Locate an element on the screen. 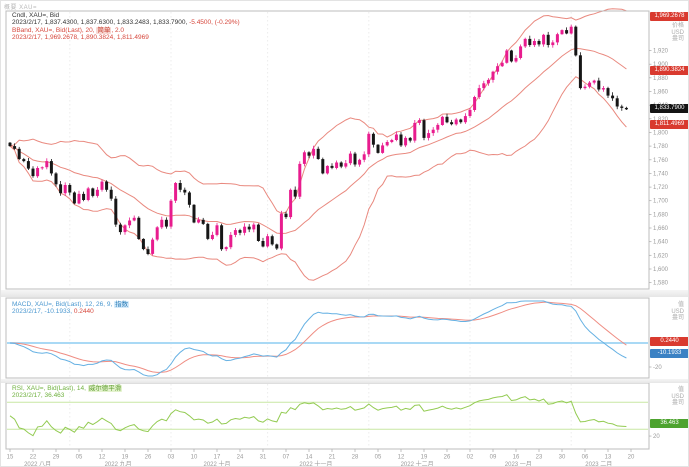  macd-axis-currency: USD is located at coordinates (677, 311).